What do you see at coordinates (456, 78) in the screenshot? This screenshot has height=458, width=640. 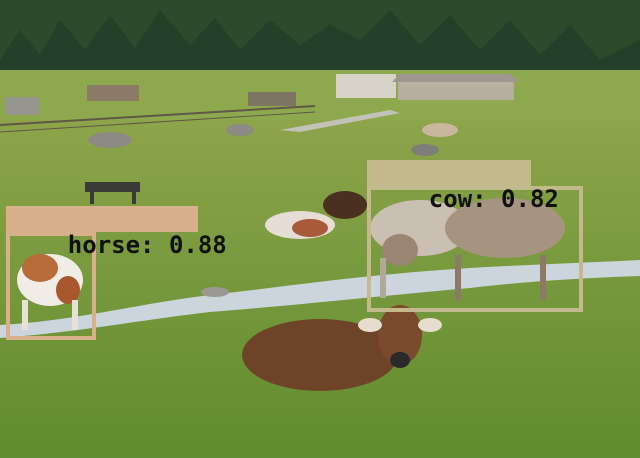 I see `long-barn-roof` at bounding box center [456, 78].